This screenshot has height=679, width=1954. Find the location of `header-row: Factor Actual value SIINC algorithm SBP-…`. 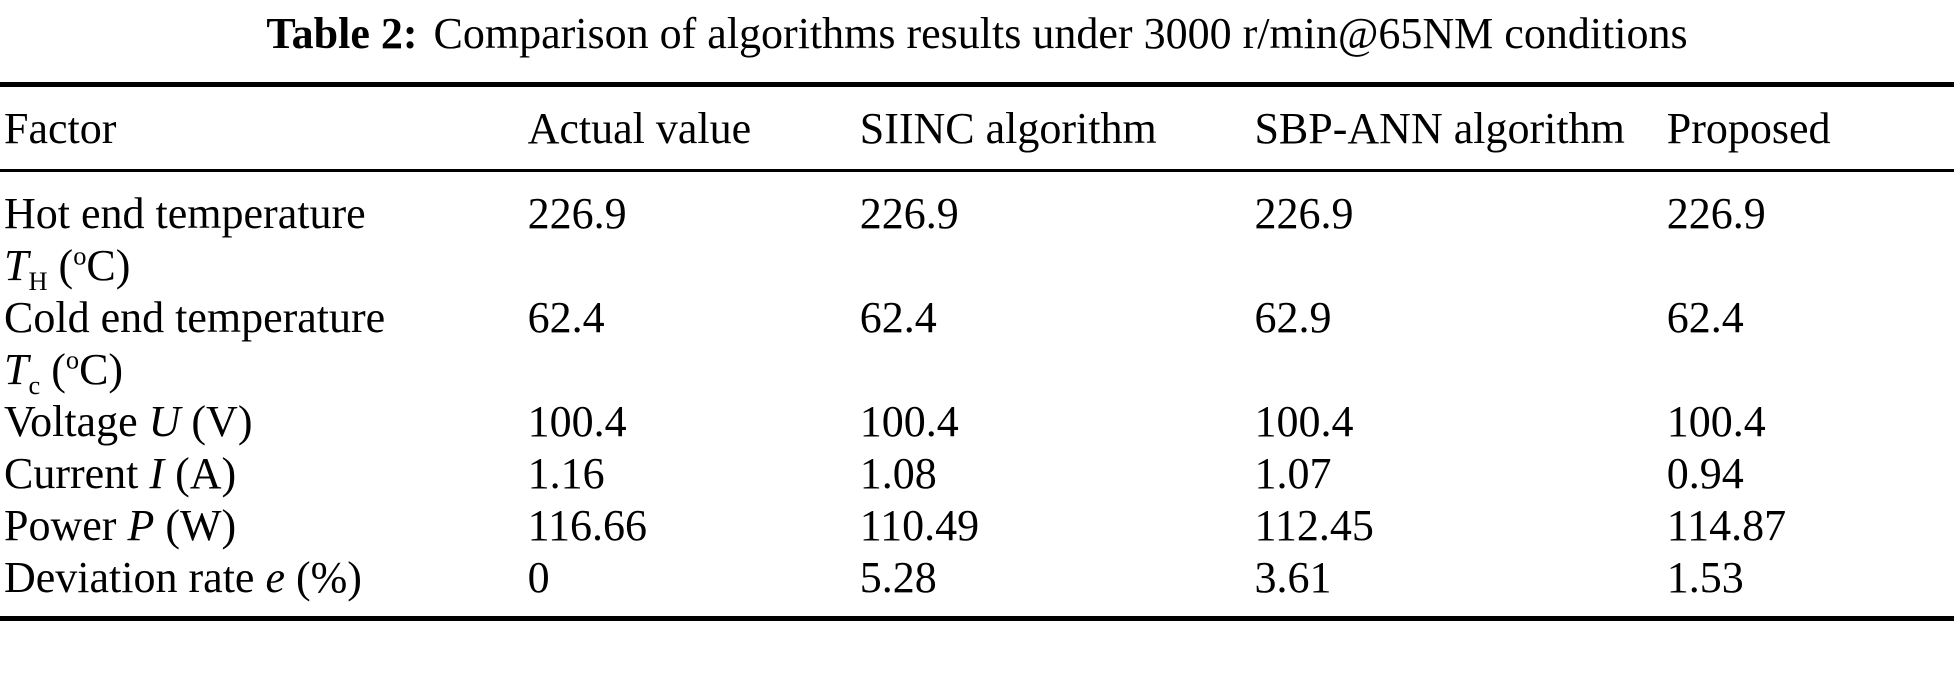

header-row: Factor Actual value SIINC algorithm SBP-… is located at coordinates (977, 128).